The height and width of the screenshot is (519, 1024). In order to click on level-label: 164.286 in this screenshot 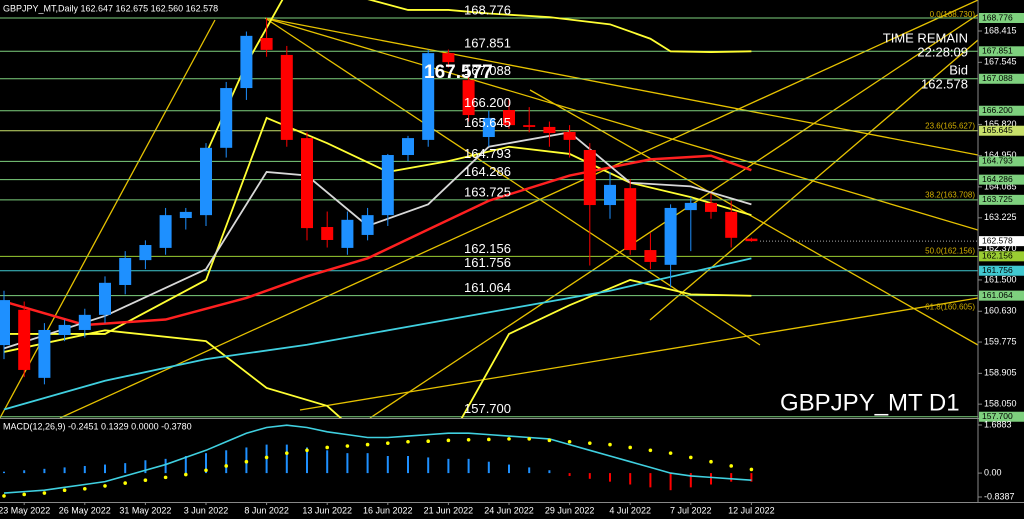, I will do `click(487, 171)`.